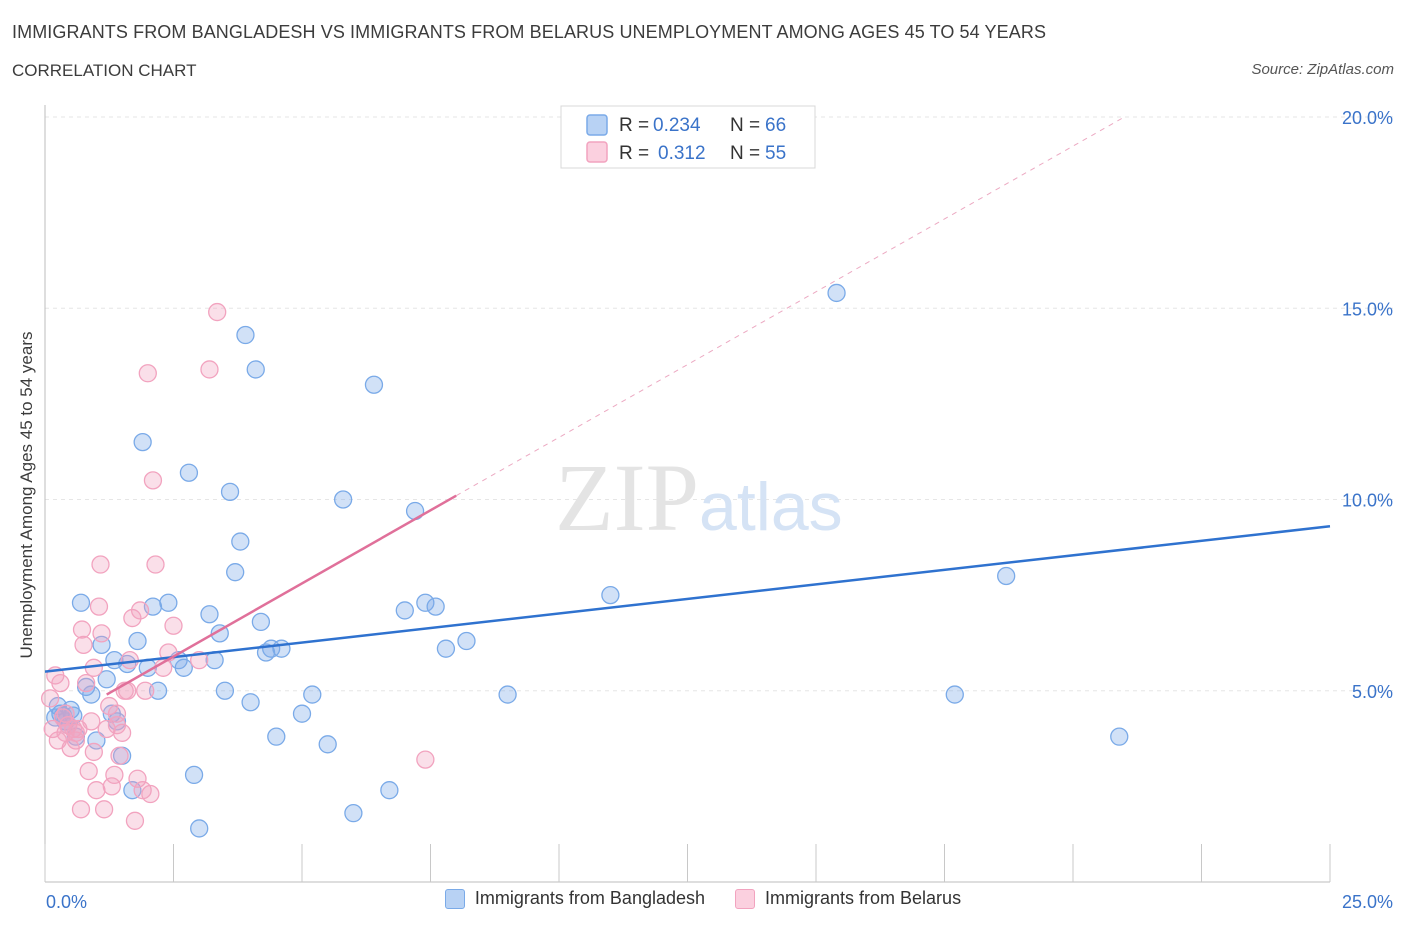  What do you see at coordinates (590, 898) in the screenshot?
I see `legend-label-bangladesh: Immigrants from Bangladesh` at bounding box center [590, 898].